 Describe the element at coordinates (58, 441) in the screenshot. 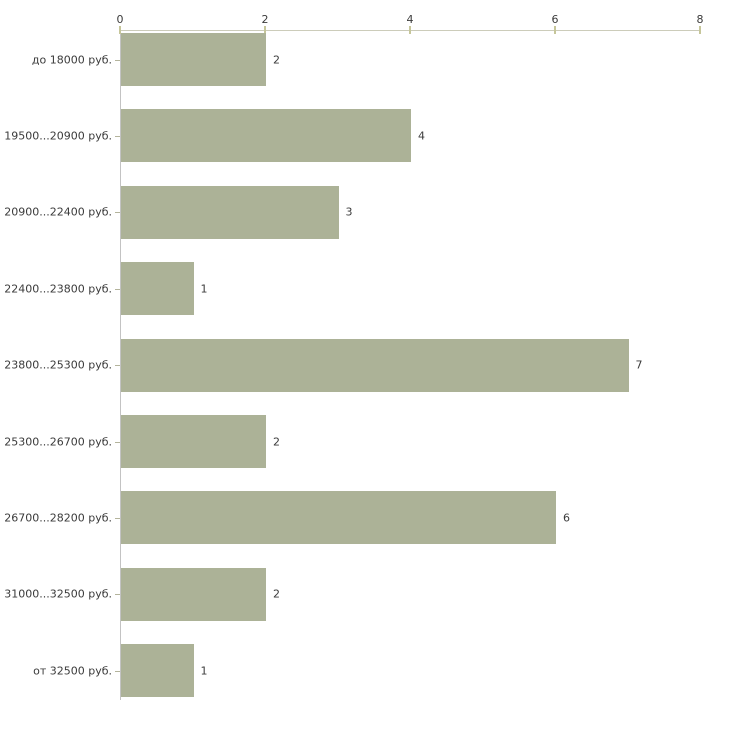

I see `category-label: 25300...26700 руб.` at that location.